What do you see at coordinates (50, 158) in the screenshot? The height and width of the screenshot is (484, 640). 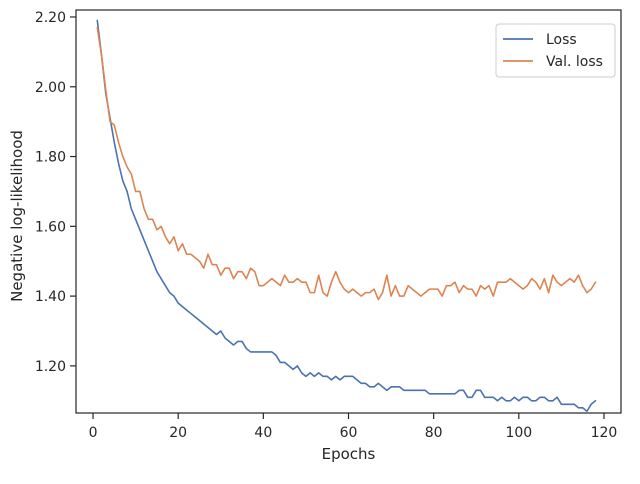 I see `y-tick-label: 1.80` at bounding box center [50, 158].